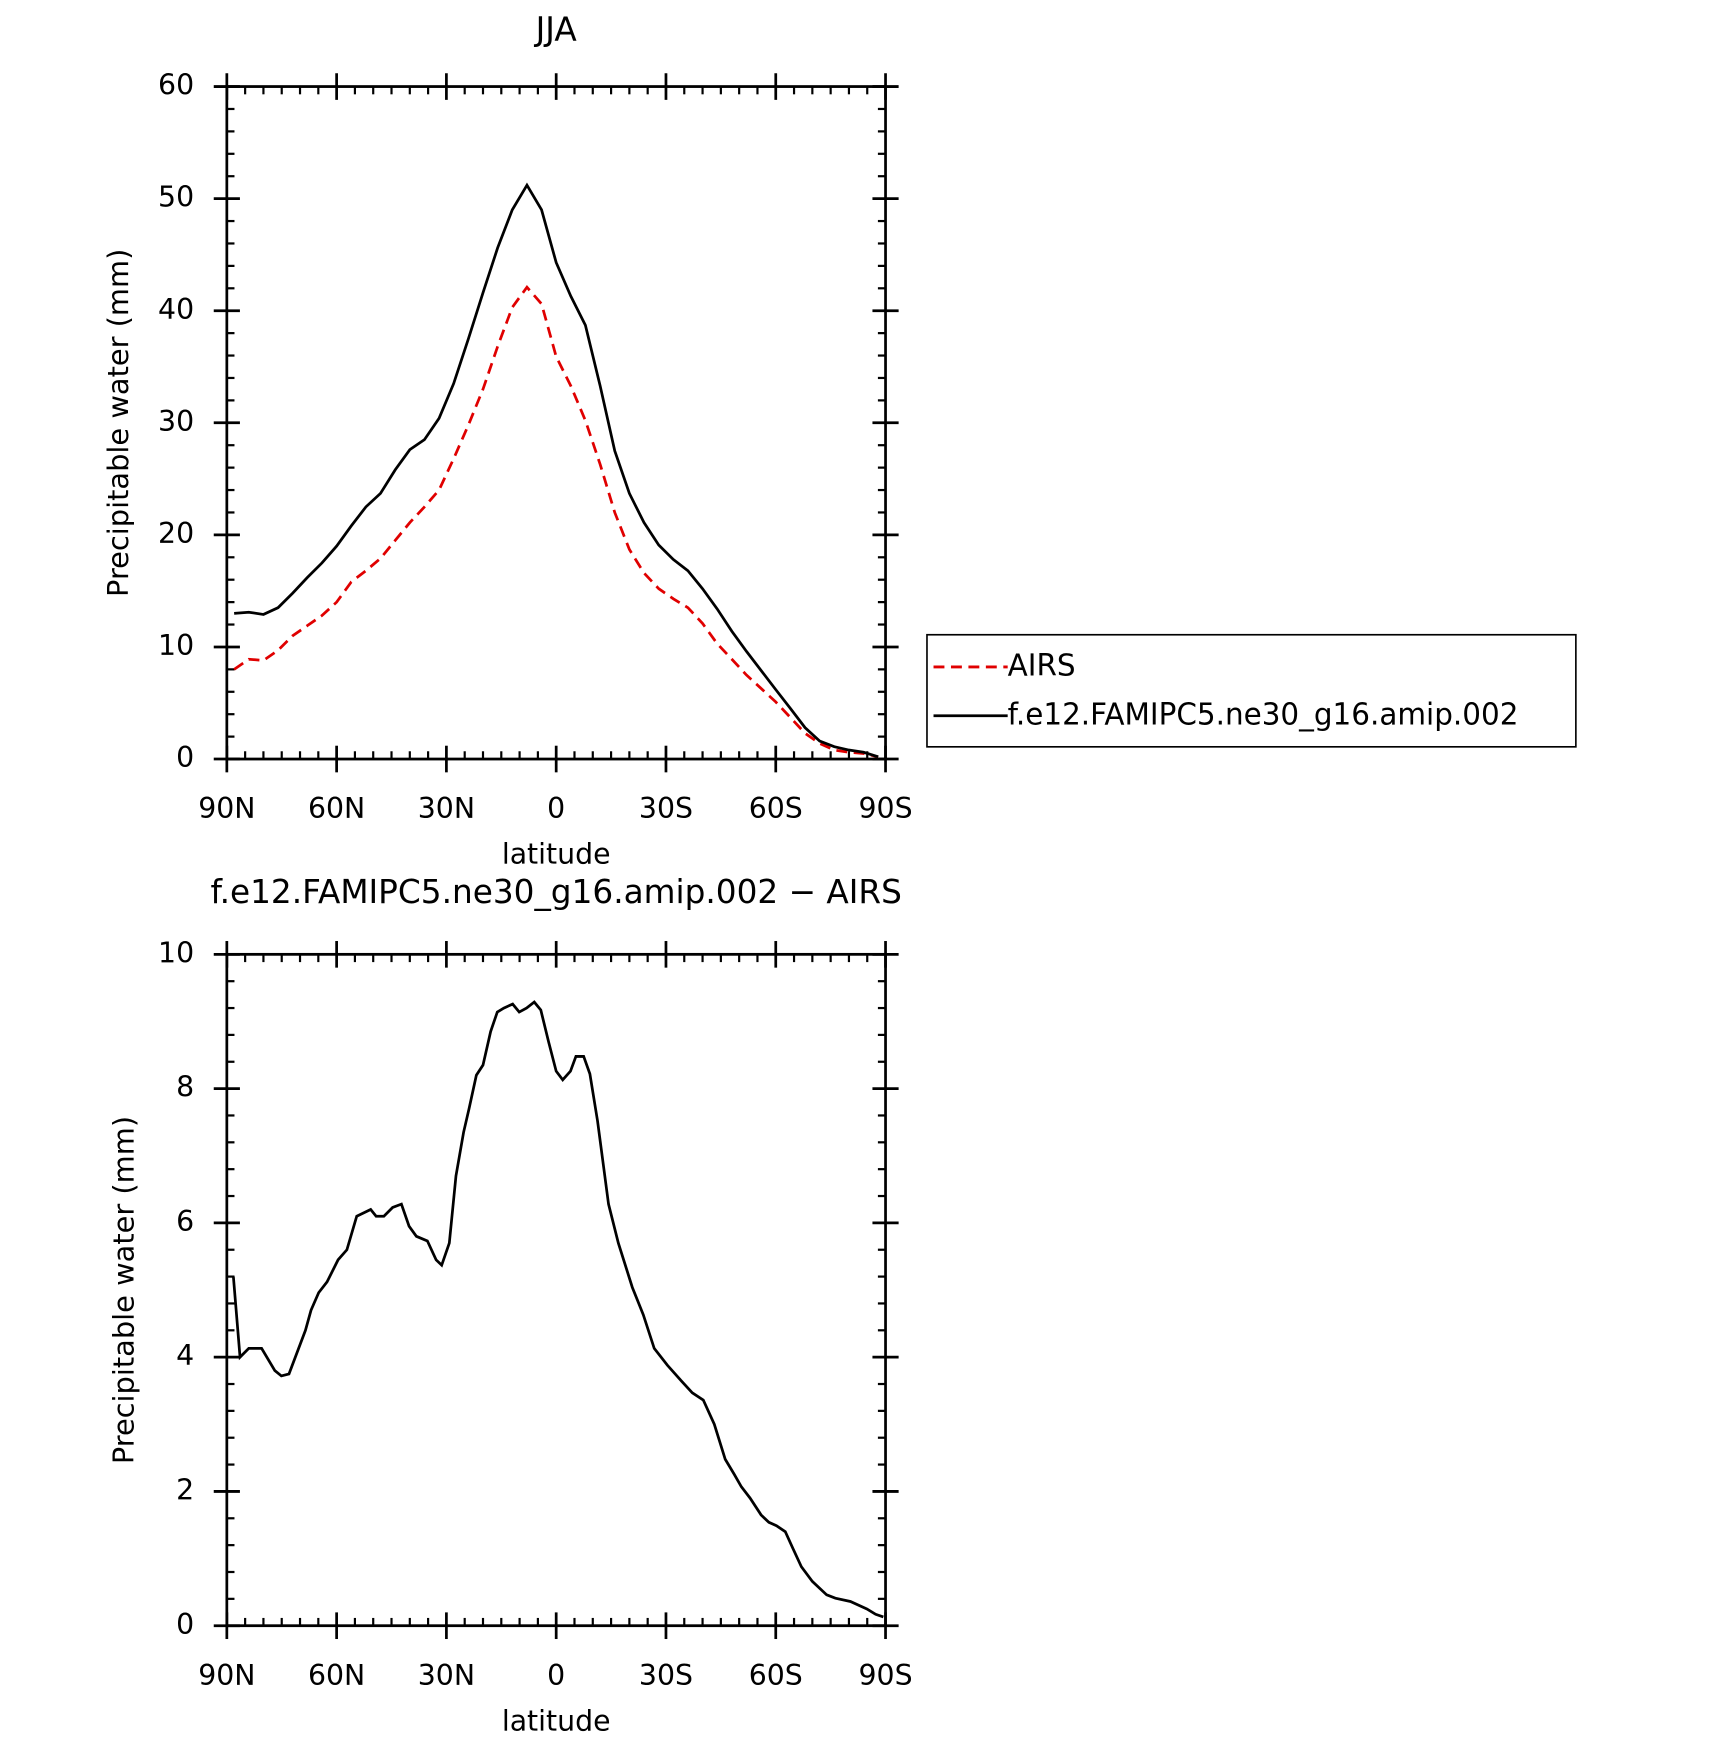  Describe the element at coordinates (555, 891) in the screenshot. I see `chart-title: f.e12.FAMIPC5.ne30_g16.amip.002 − AIRS` at that location.